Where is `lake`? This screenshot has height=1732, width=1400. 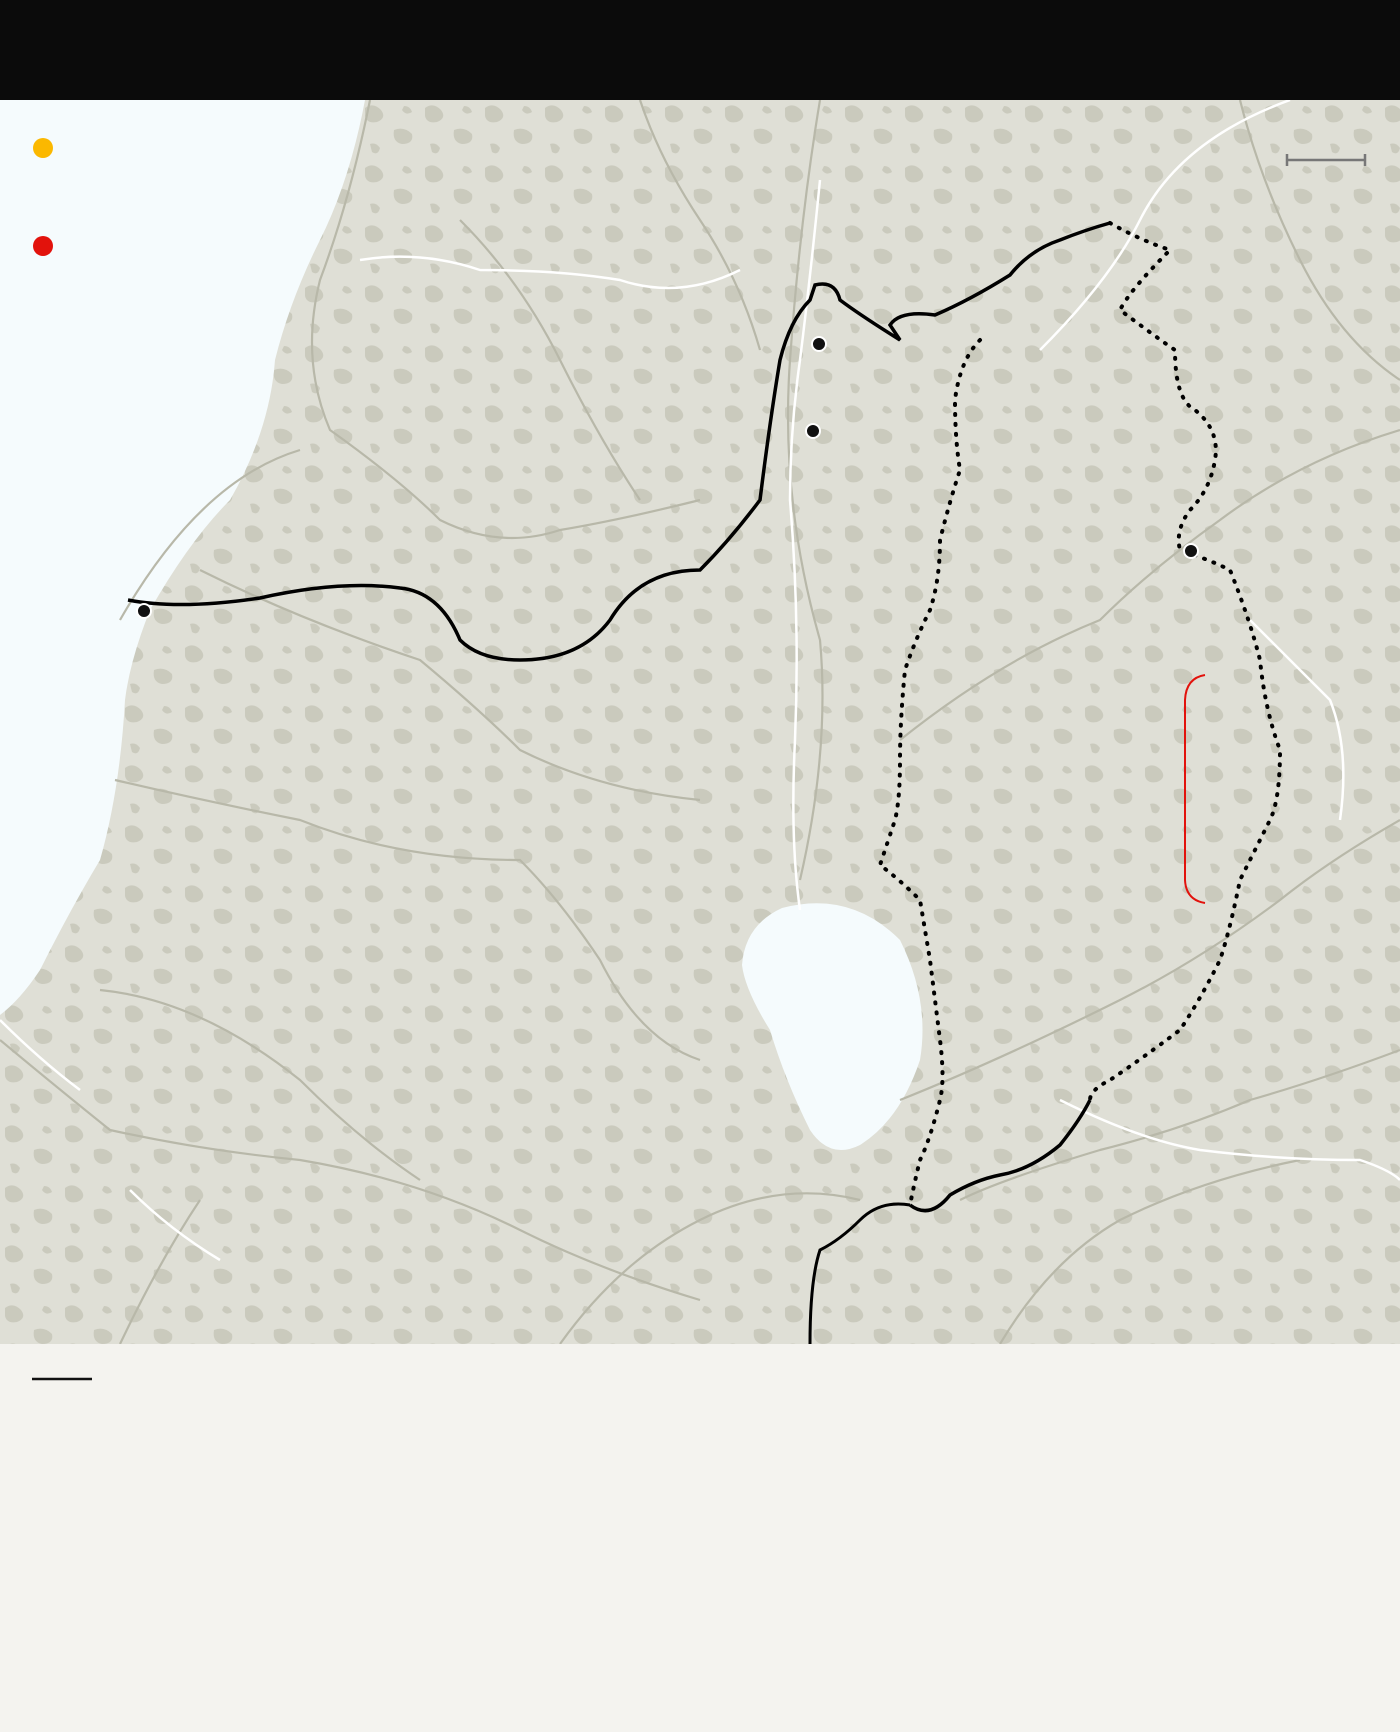
lake is located at coordinates (832, 1026).